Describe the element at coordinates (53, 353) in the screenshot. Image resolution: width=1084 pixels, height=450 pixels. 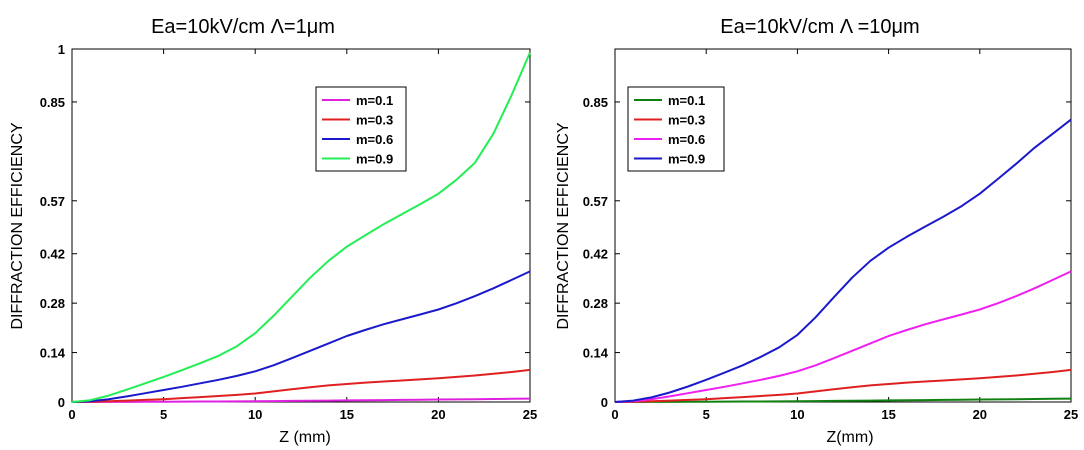
I see `left-y-tick-label: 0.14` at that location.